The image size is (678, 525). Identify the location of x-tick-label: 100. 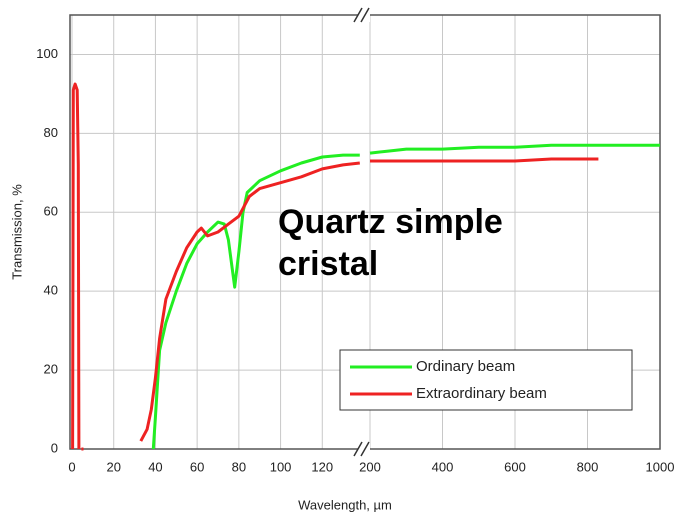
(281, 466).